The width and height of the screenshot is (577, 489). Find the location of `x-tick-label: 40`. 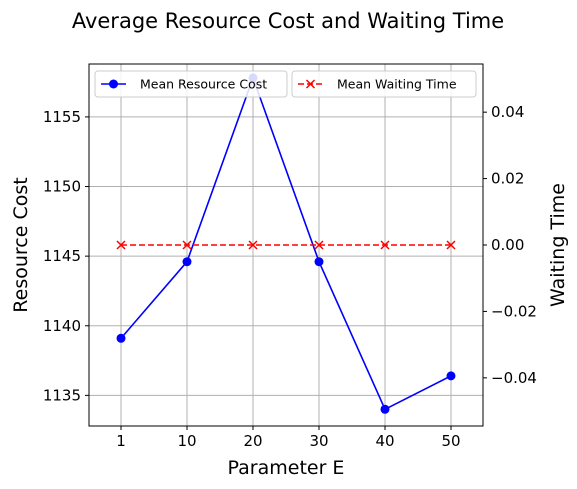

x-tick-label: 40 is located at coordinates (384, 441).